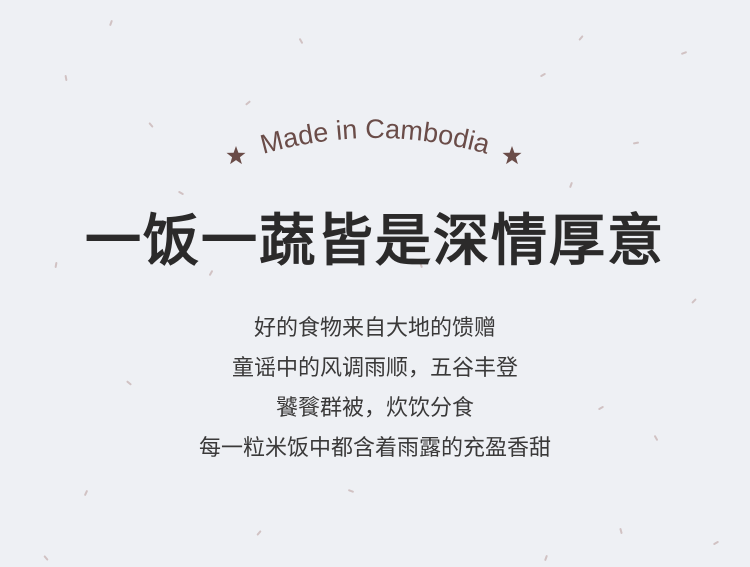 This screenshot has width=750, height=567. I want to click on body-line-4: 每一粒米饭中都含着雨露的充盈香甜, so click(374, 448).